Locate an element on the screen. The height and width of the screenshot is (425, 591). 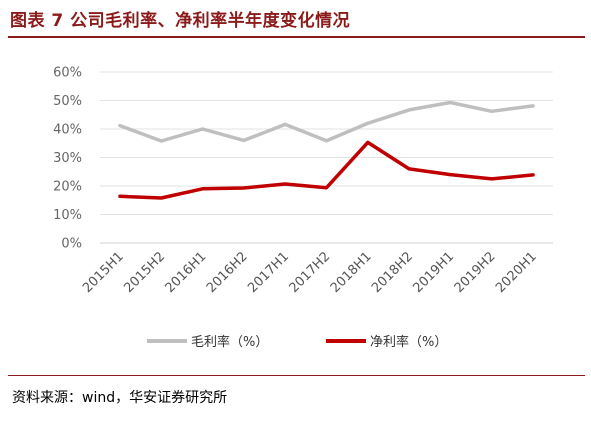
source-divider is located at coordinates (296, 375).